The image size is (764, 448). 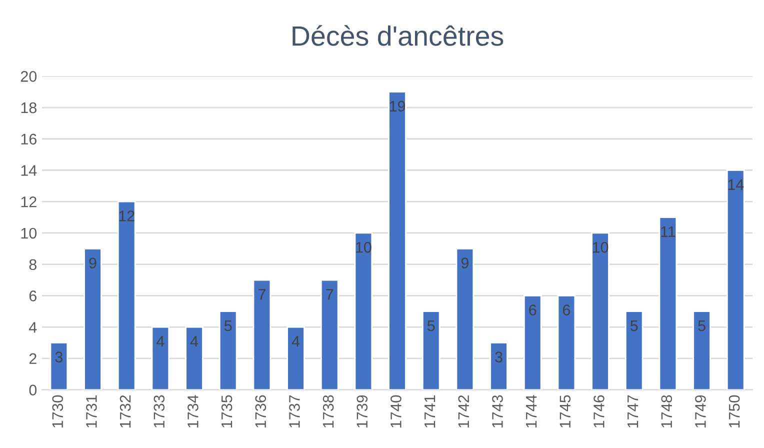 I want to click on y-tick-label: 14, so click(x=29, y=170).